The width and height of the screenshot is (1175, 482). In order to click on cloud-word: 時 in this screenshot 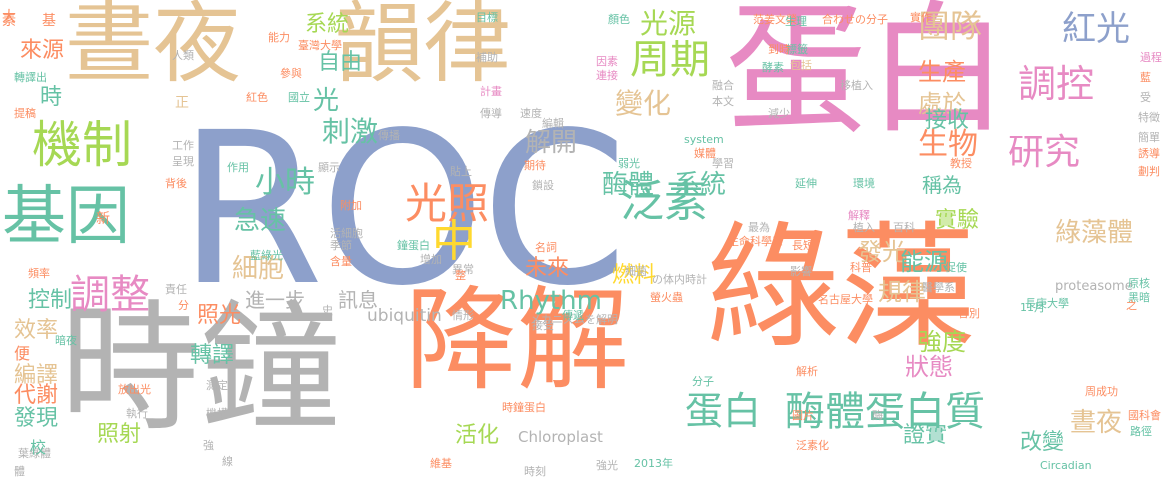, I will do `click(51, 98)`.